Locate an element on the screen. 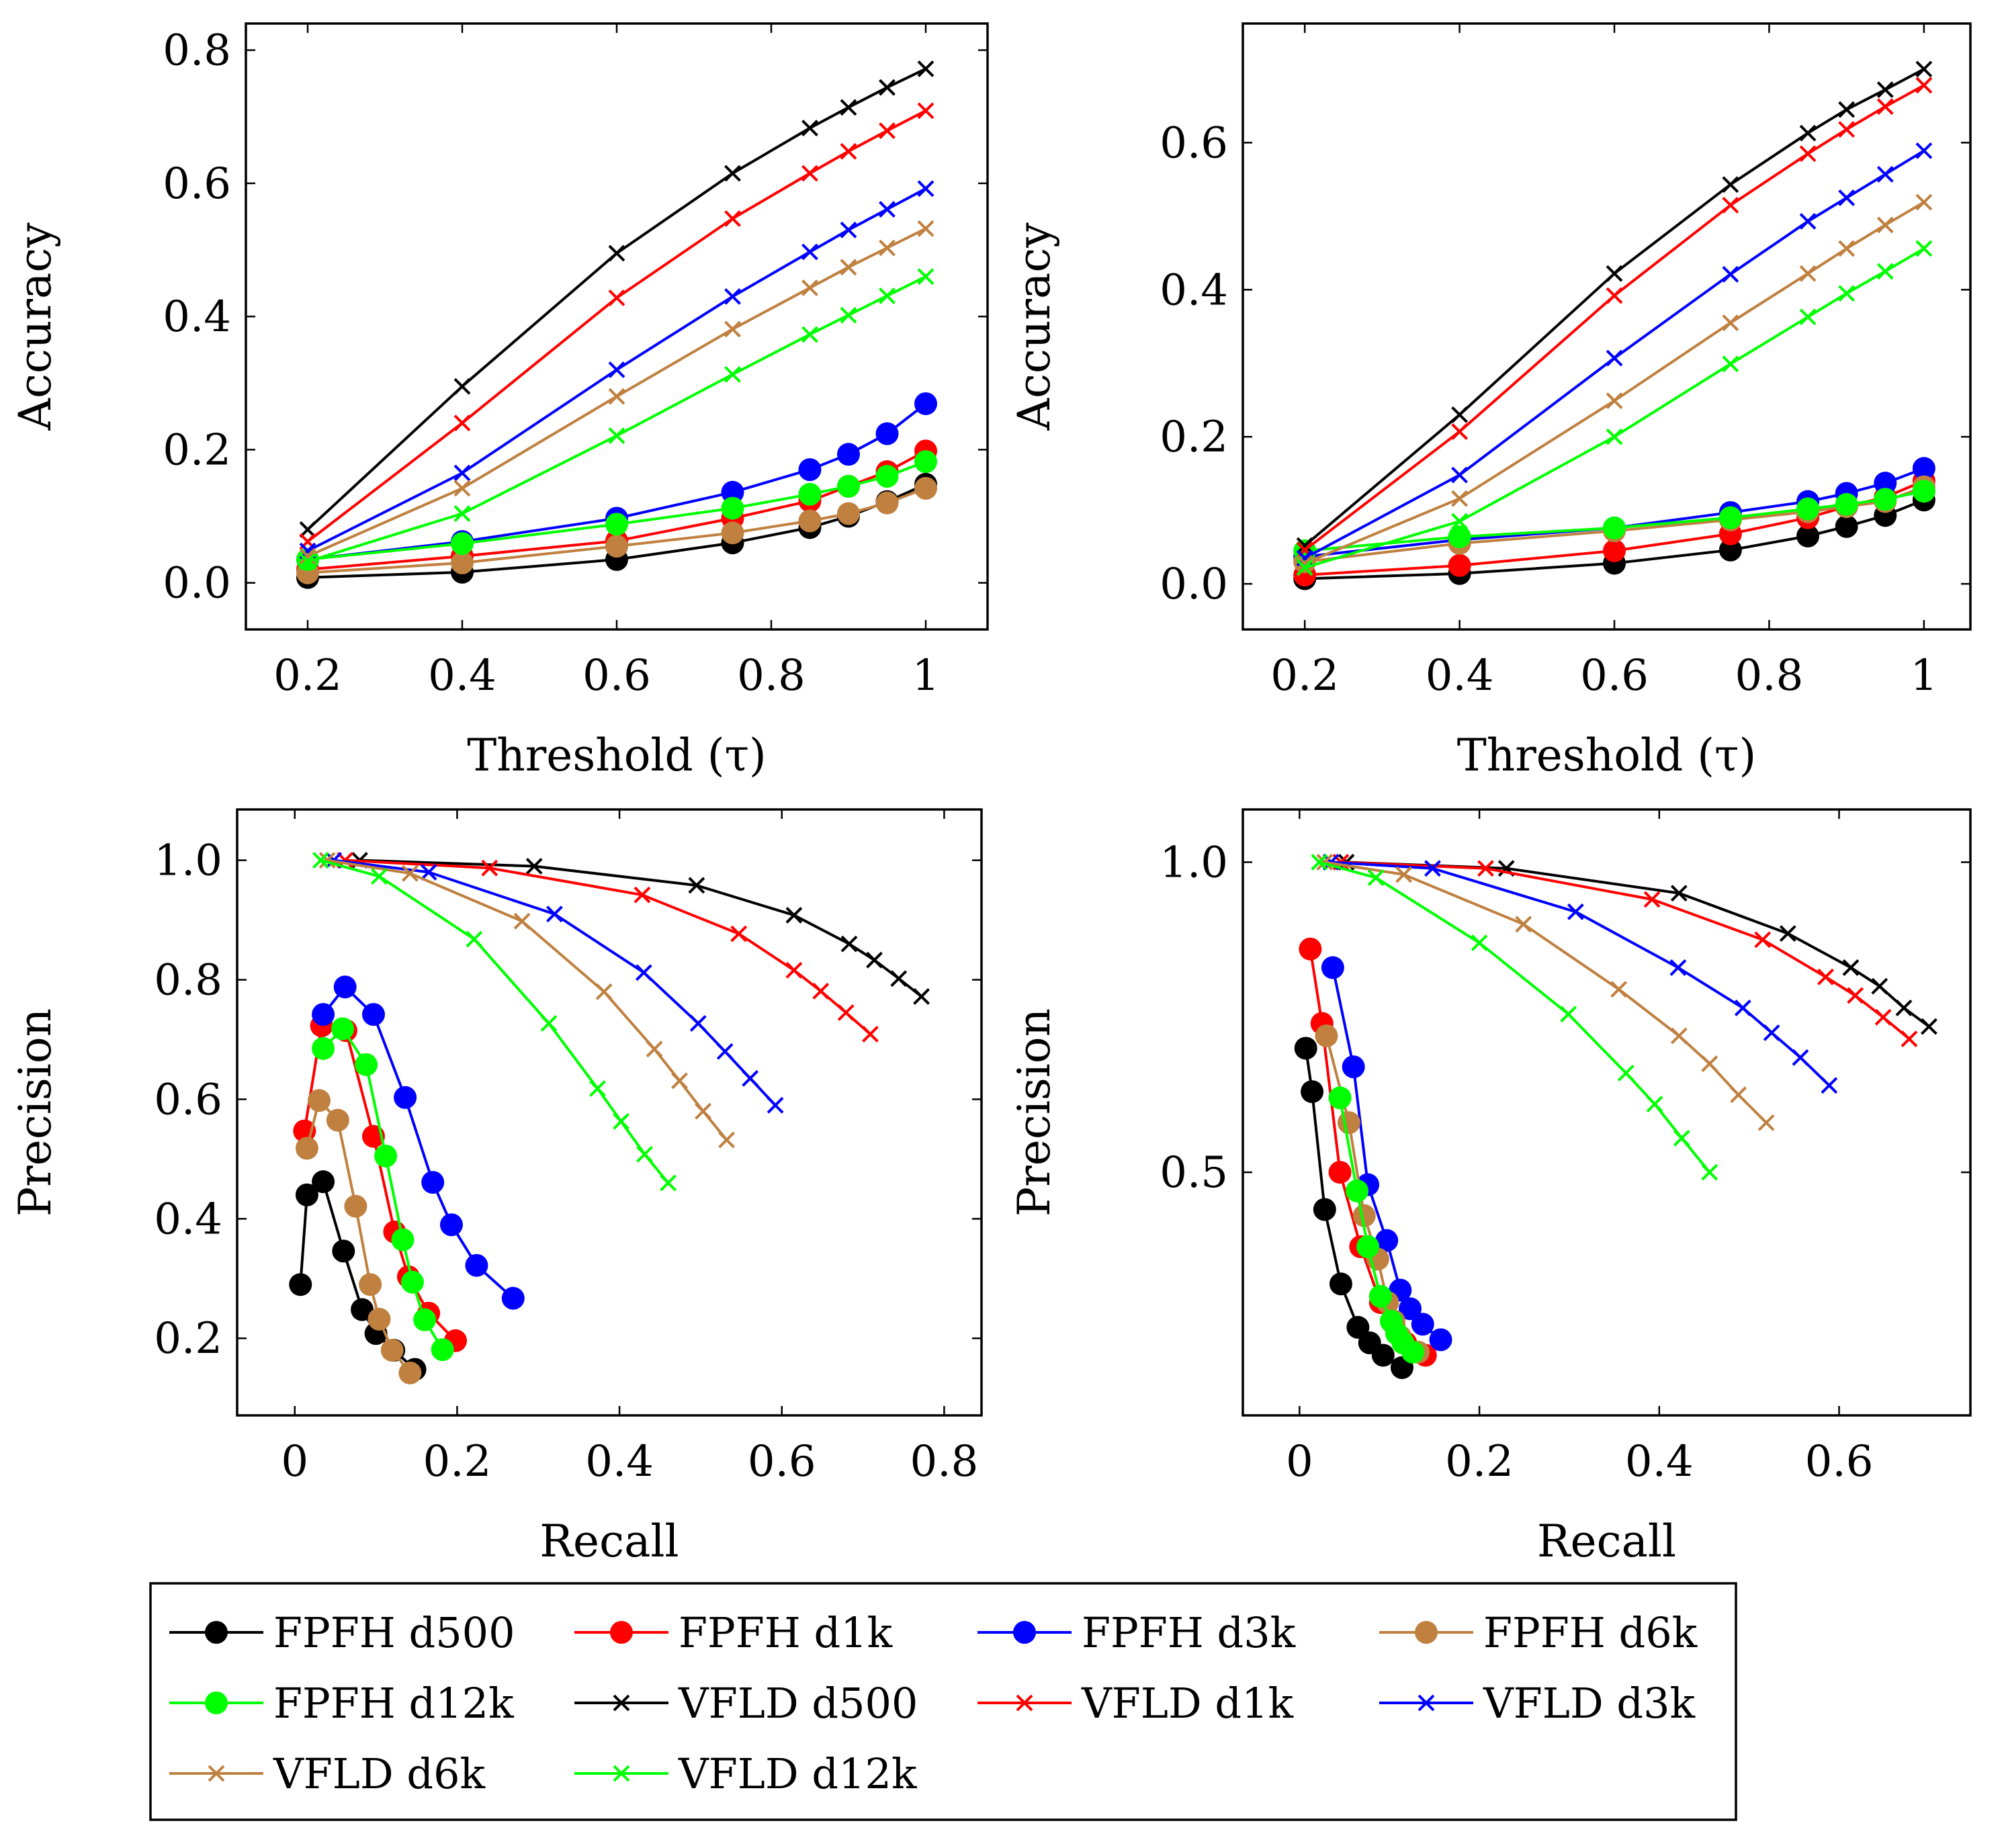 The width and height of the screenshot is (2004, 1848). legend-item-vfld-d6k: VFLD d6k is located at coordinates (327, 1773).